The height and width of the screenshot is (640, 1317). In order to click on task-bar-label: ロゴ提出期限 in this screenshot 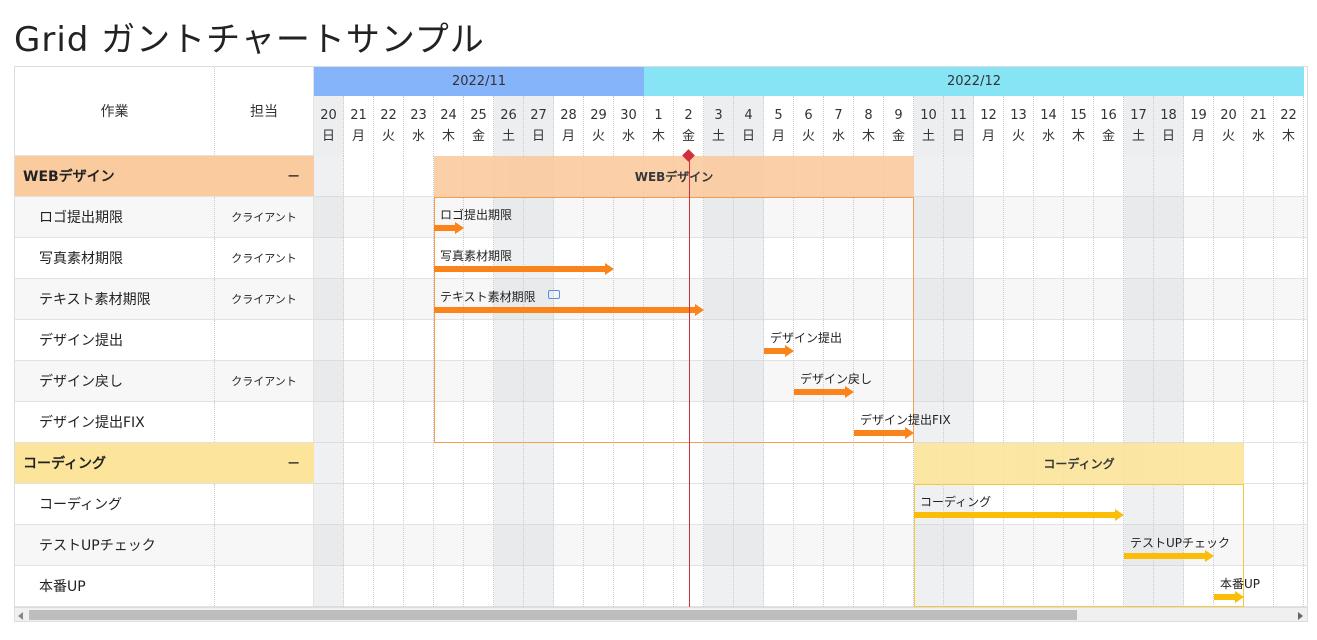, I will do `click(476, 215)`.